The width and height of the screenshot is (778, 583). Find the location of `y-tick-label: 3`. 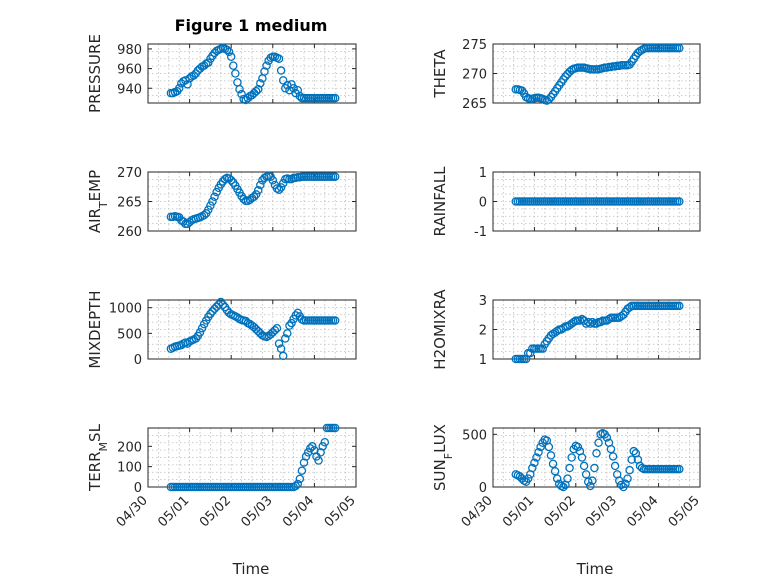

y-tick-label: 3 is located at coordinates (483, 301).